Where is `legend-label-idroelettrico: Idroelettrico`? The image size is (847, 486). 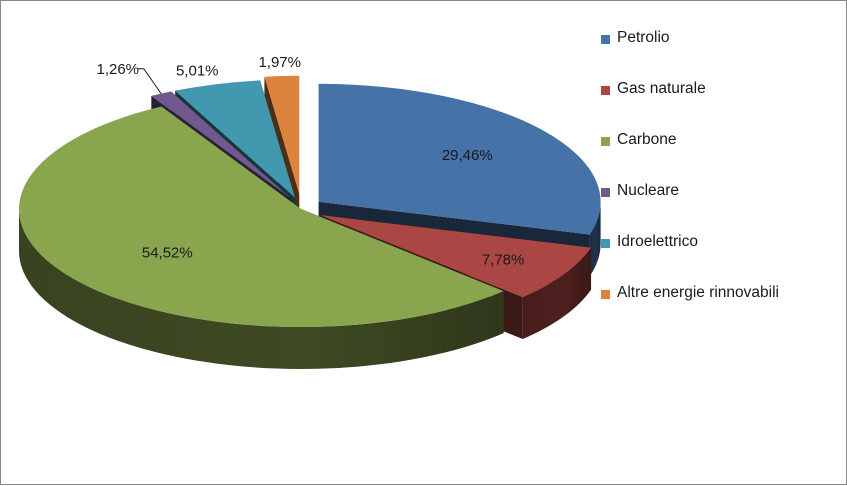 legend-label-idroelettrico: Idroelettrico is located at coordinates (657, 241).